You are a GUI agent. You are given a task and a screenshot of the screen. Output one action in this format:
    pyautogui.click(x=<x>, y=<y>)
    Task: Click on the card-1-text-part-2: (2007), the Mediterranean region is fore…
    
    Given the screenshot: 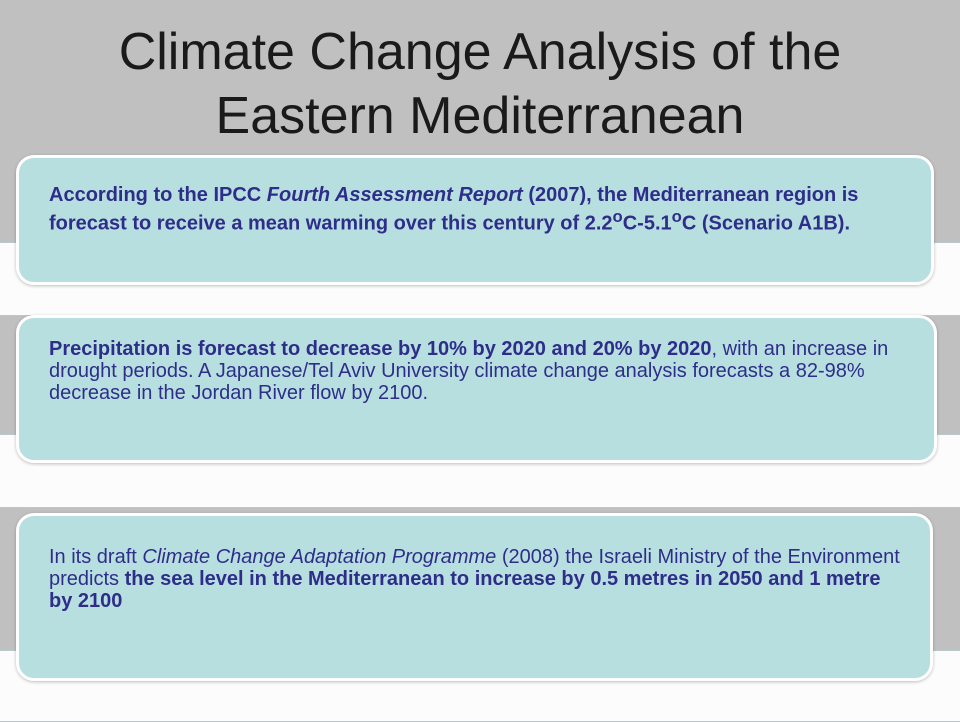 What is the action you would take?
    pyautogui.click(x=454, y=209)
    